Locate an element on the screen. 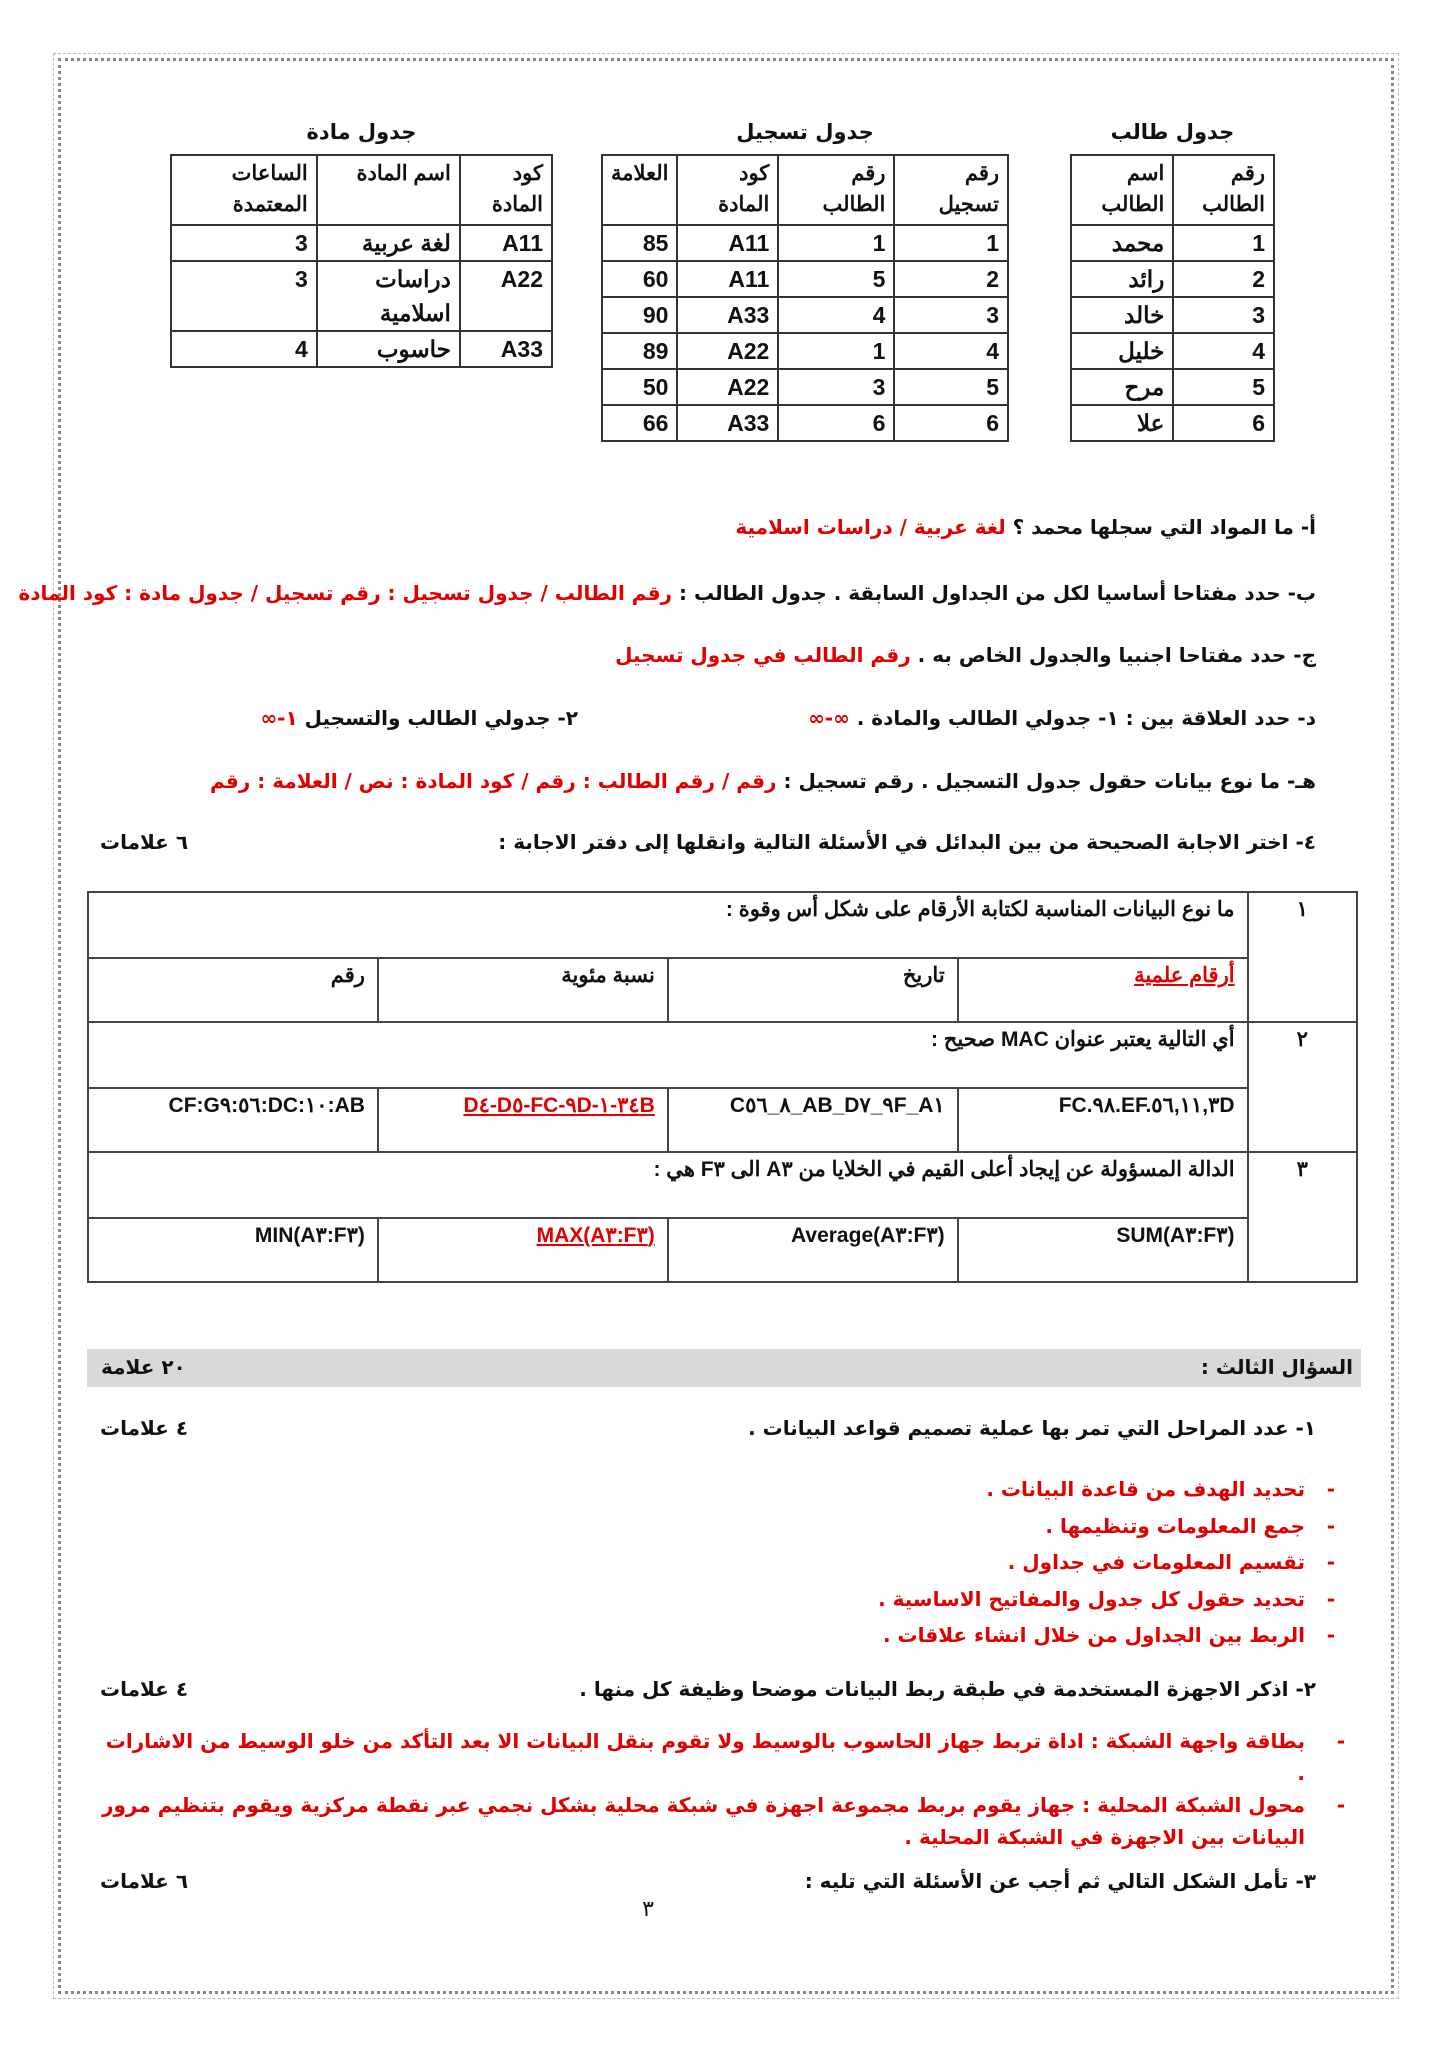  table-cell: حاسوب is located at coordinates (388, 349).